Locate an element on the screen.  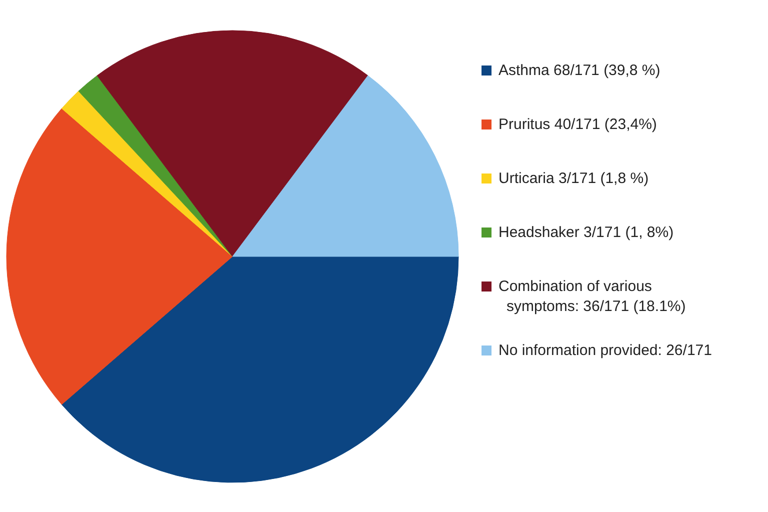
legend-label: Headshaker 3/171 (1, 8%) is located at coordinates (586, 232).